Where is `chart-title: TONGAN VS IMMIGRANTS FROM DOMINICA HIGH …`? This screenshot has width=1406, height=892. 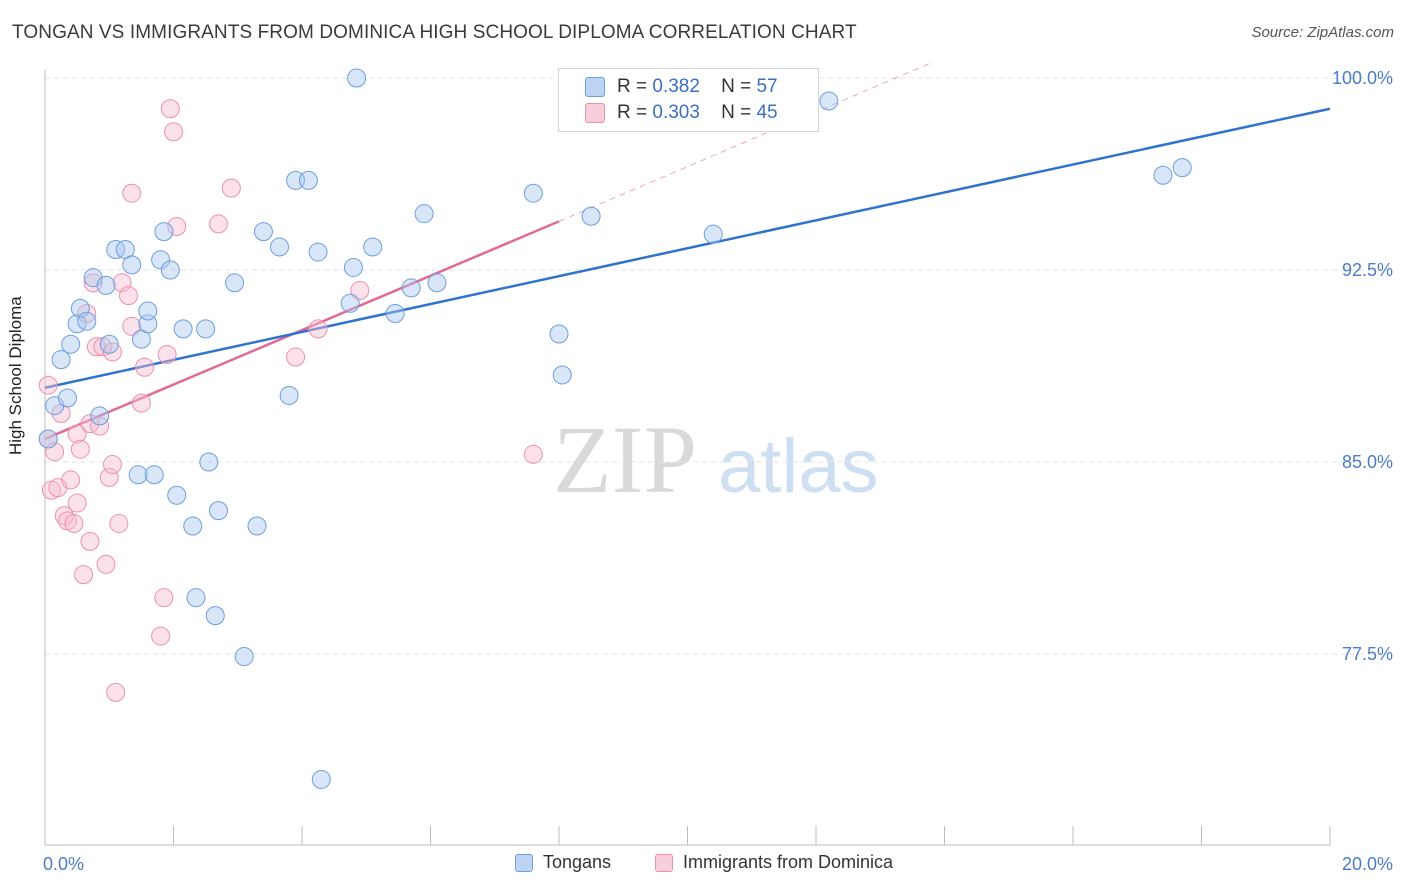
chart-title: TONGAN VS IMMIGRANTS FROM DOMINICA HIGH … is located at coordinates (434, 32).